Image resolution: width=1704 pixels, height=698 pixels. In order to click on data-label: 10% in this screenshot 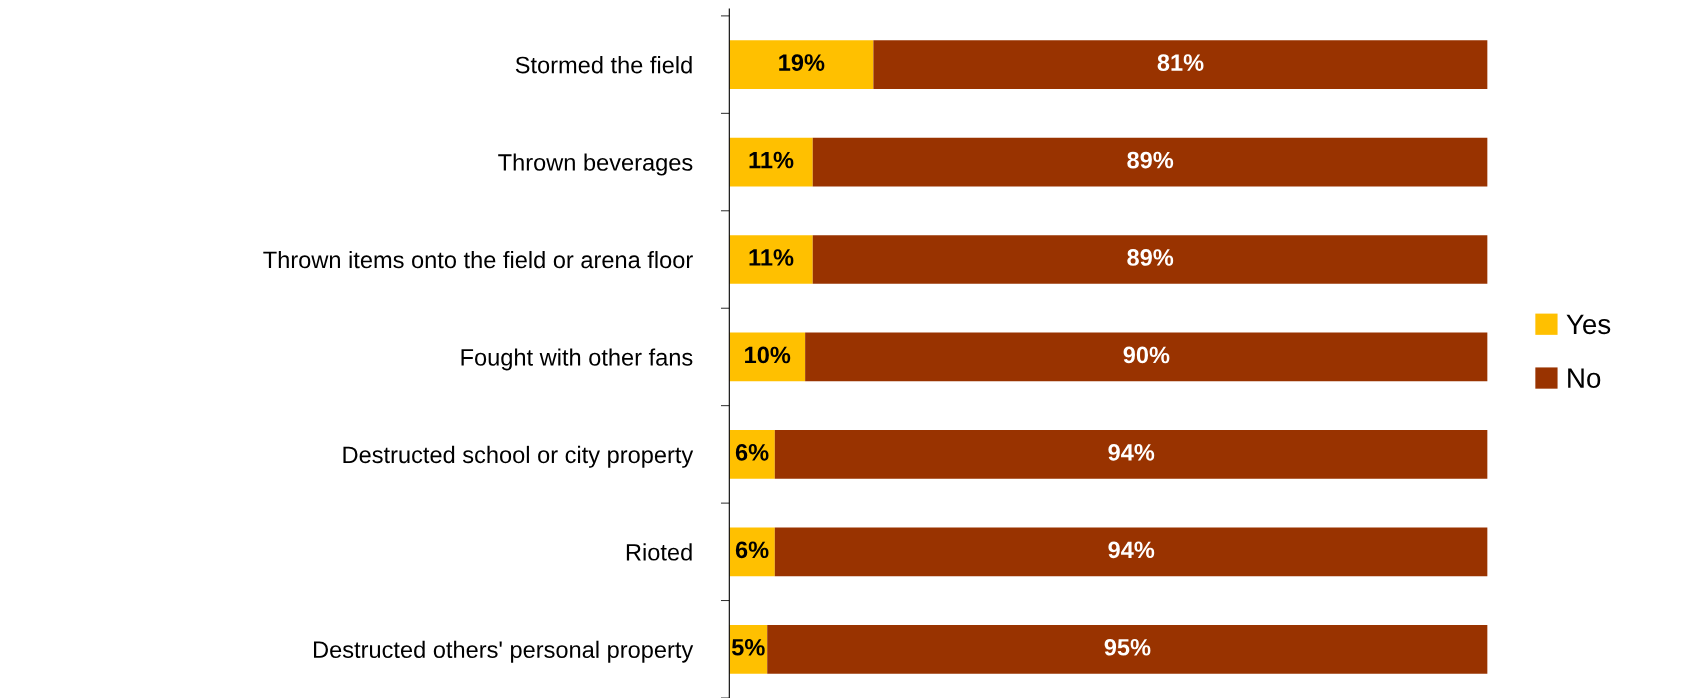, I will do `click(768, 355)`.